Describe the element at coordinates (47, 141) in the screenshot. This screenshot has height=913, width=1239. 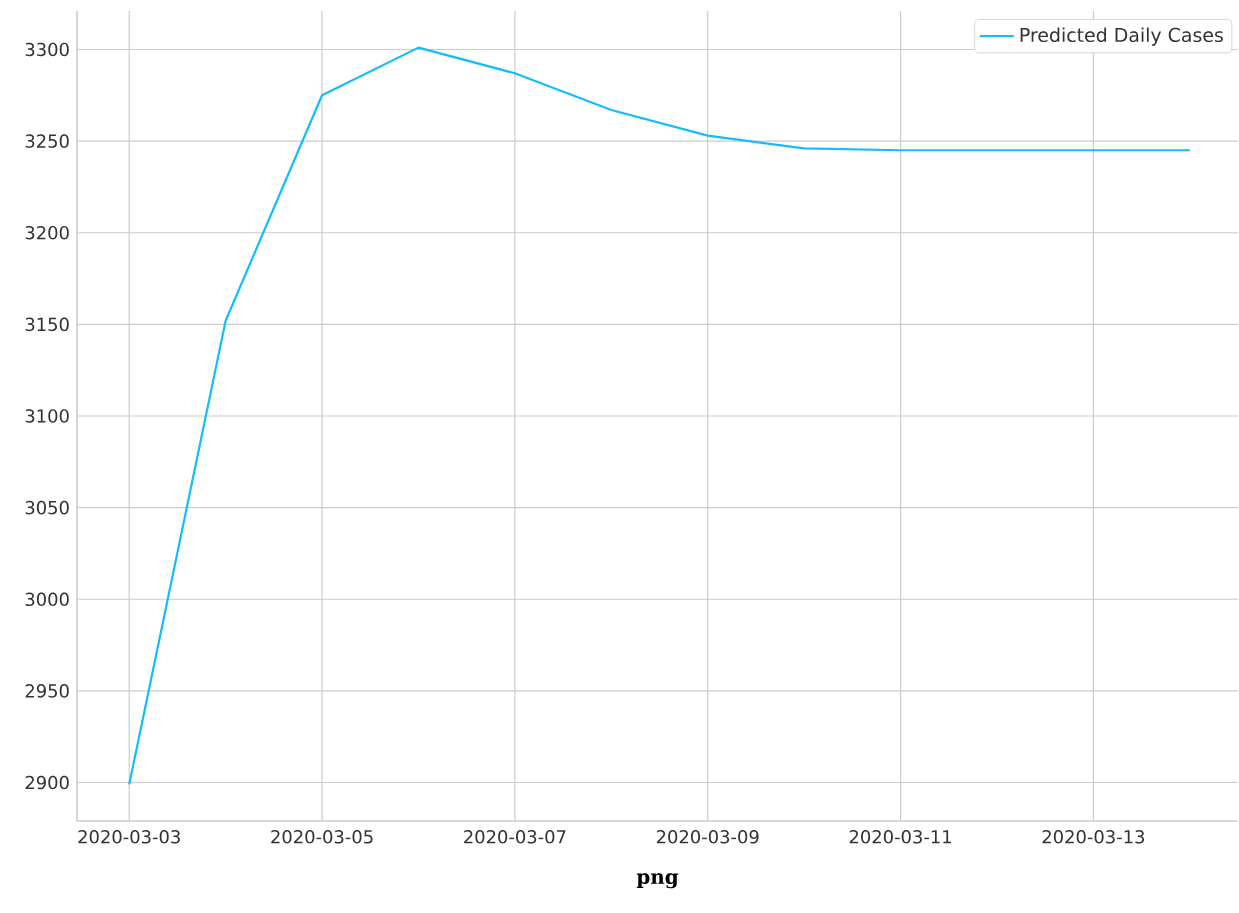
I see `y-tick-label: 3250` at that location.